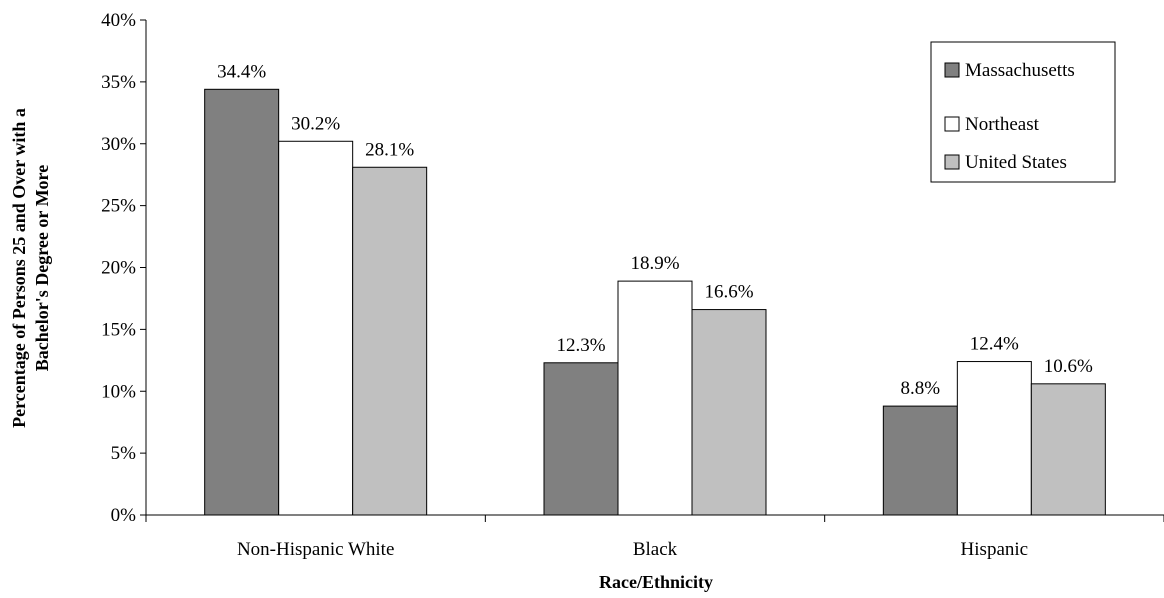 The image size is (1164, 598). Describe the element at coordinates (994, 344) in the screenshot. I see `value-label-northeast: 12.4%` at that location.